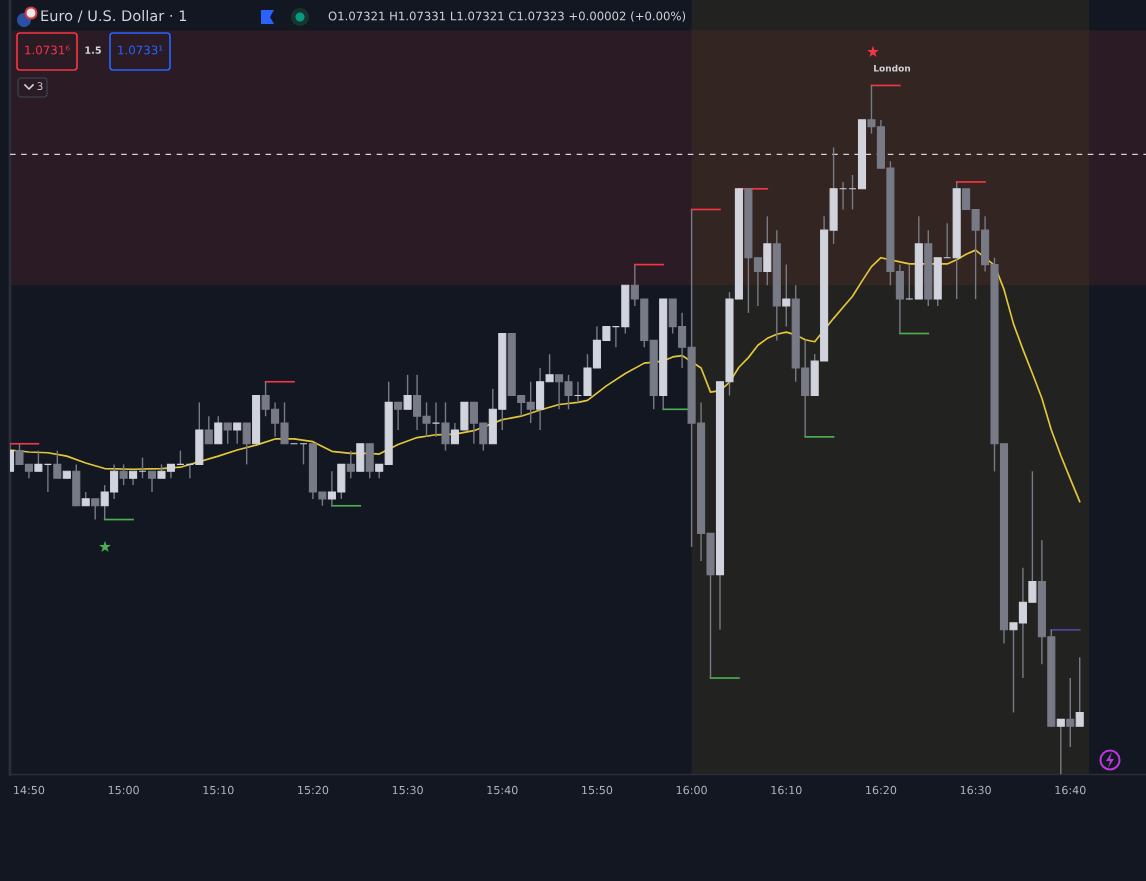 The image size is (1146, 881). What do you see at coordinates (502, 790) in the screenshot?
I see `x-tick-label: 15:40` at bounding box center [502, 790].